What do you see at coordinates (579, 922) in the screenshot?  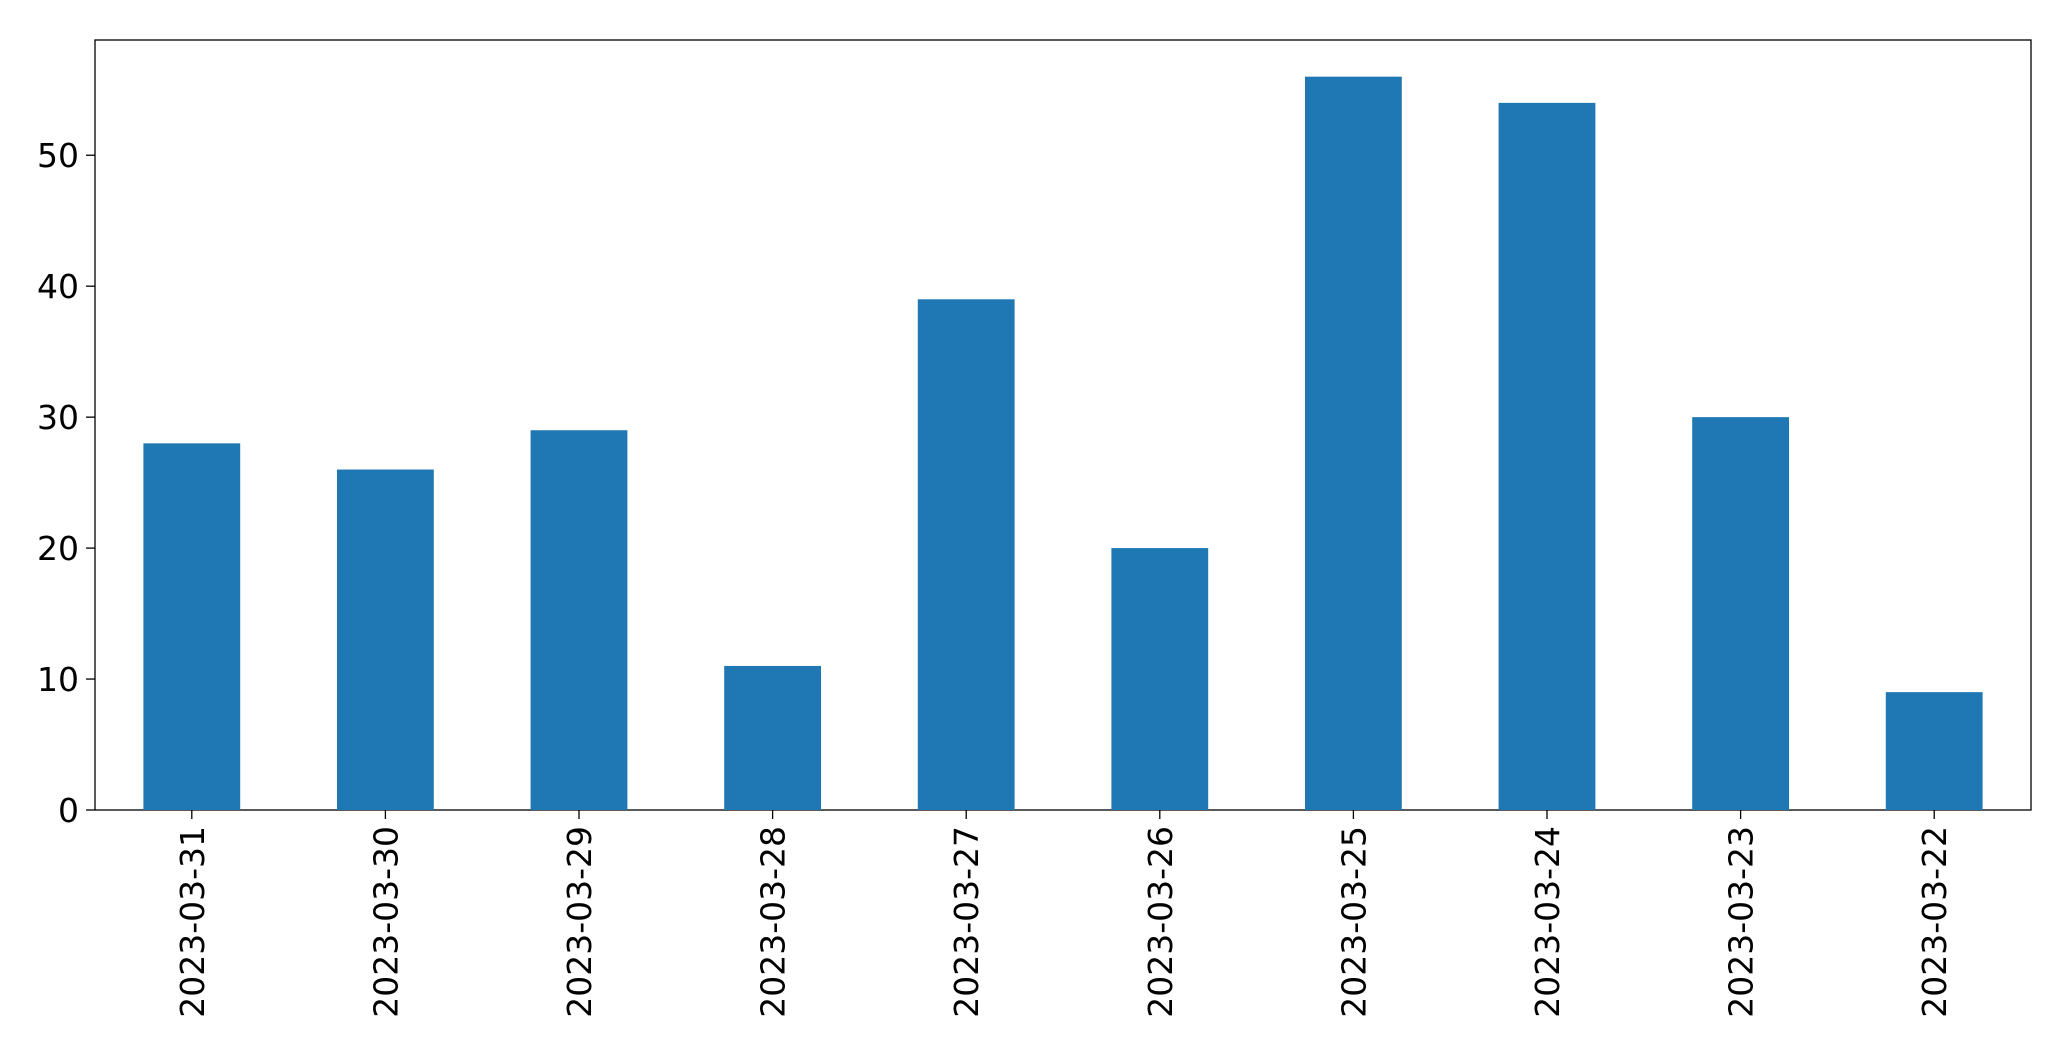 I see `x-tick-label: 2023-03-29` at bounding box center [579, 922].